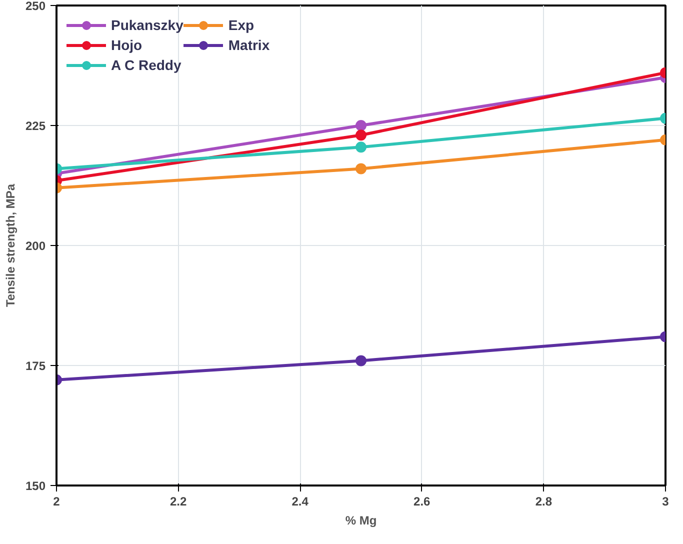  I want to click on y-axis-title: Tensile strength, MPa, so click(10, 246).